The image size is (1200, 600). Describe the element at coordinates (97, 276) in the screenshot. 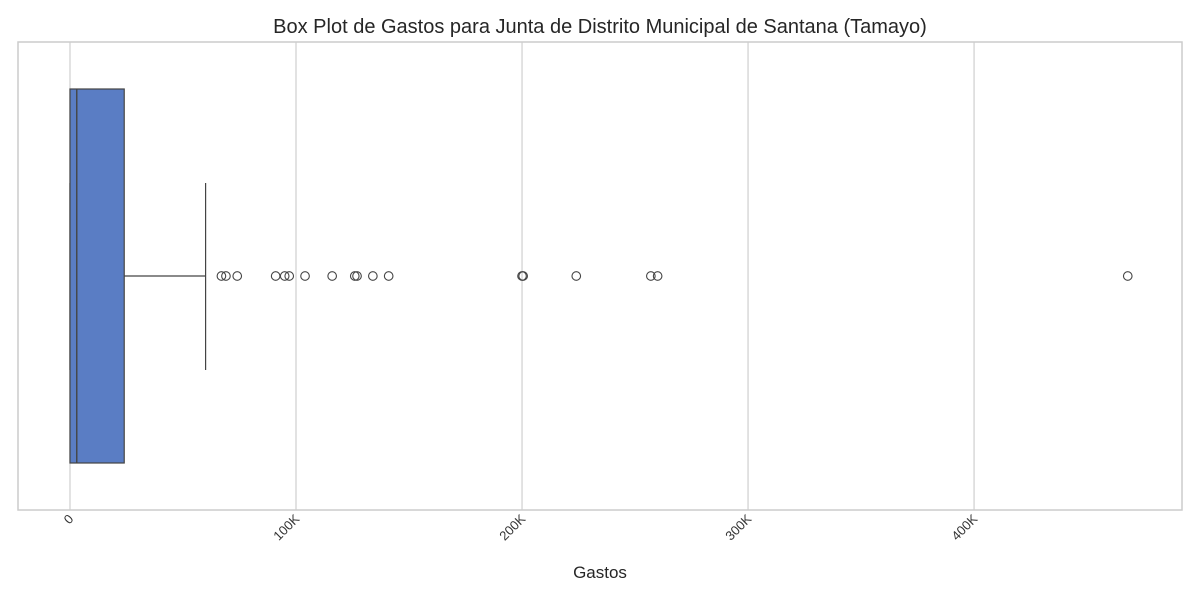

I see `iqr-box` at that location.